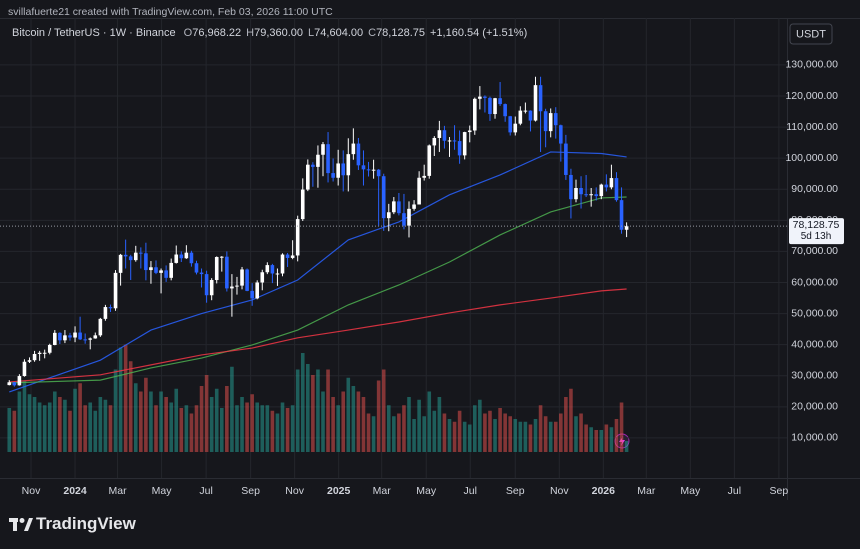 The height and width of the screenshot is (549, 860). I want to click on y-tick-label: 110,000.00, so click(812, 127).